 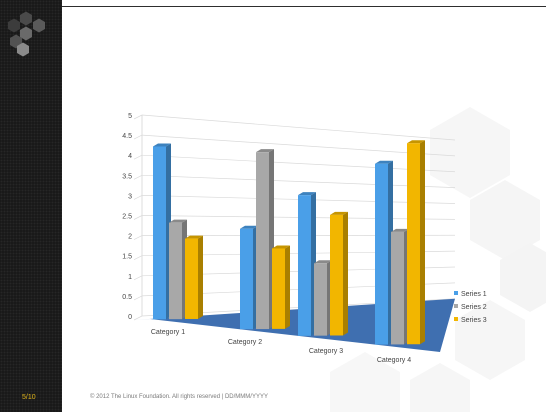 I want to click on y-tick-label: 2.5, so click(x=127, y=217).